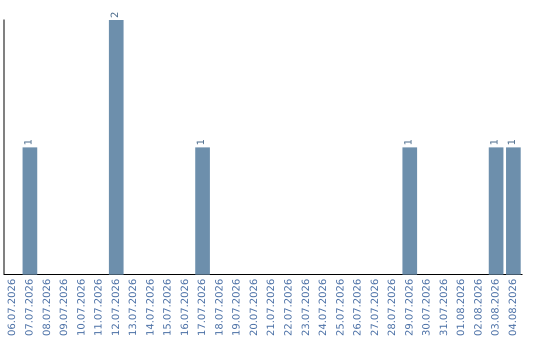 Image resolution: width=540 pixels, height=340 pixels. What do you see at coordinates (168, 307) in the screenshot?
I see `x-tick-label: 15.07.2026` at bounding box center [168, 307].